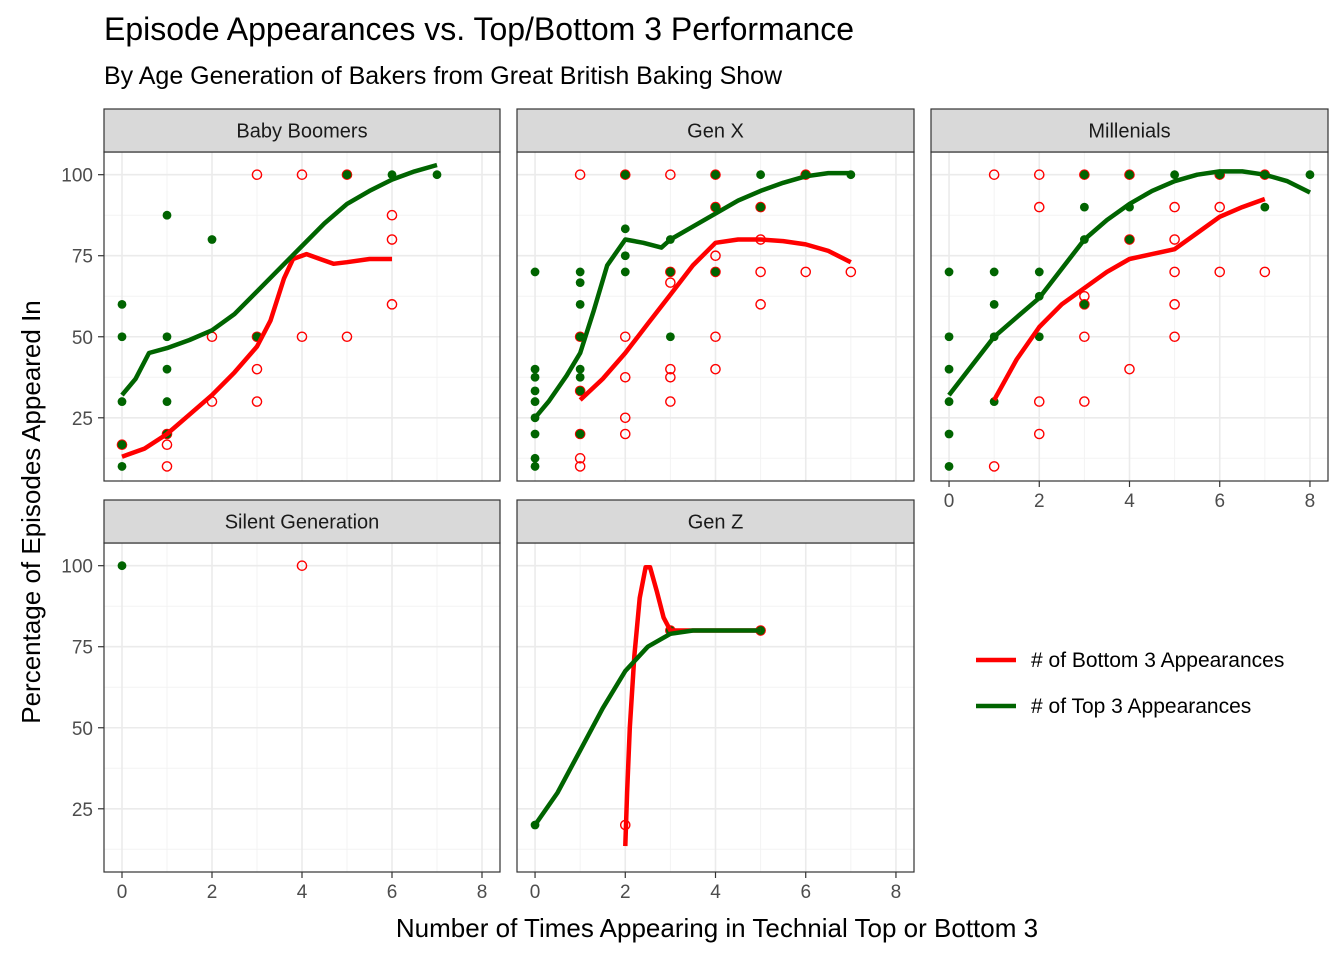 The width and height of the screenshot is (1344, 960). I want to click on panel-baby-boomers: Baby Boomers 25 50 75 100, so click(281, 295).